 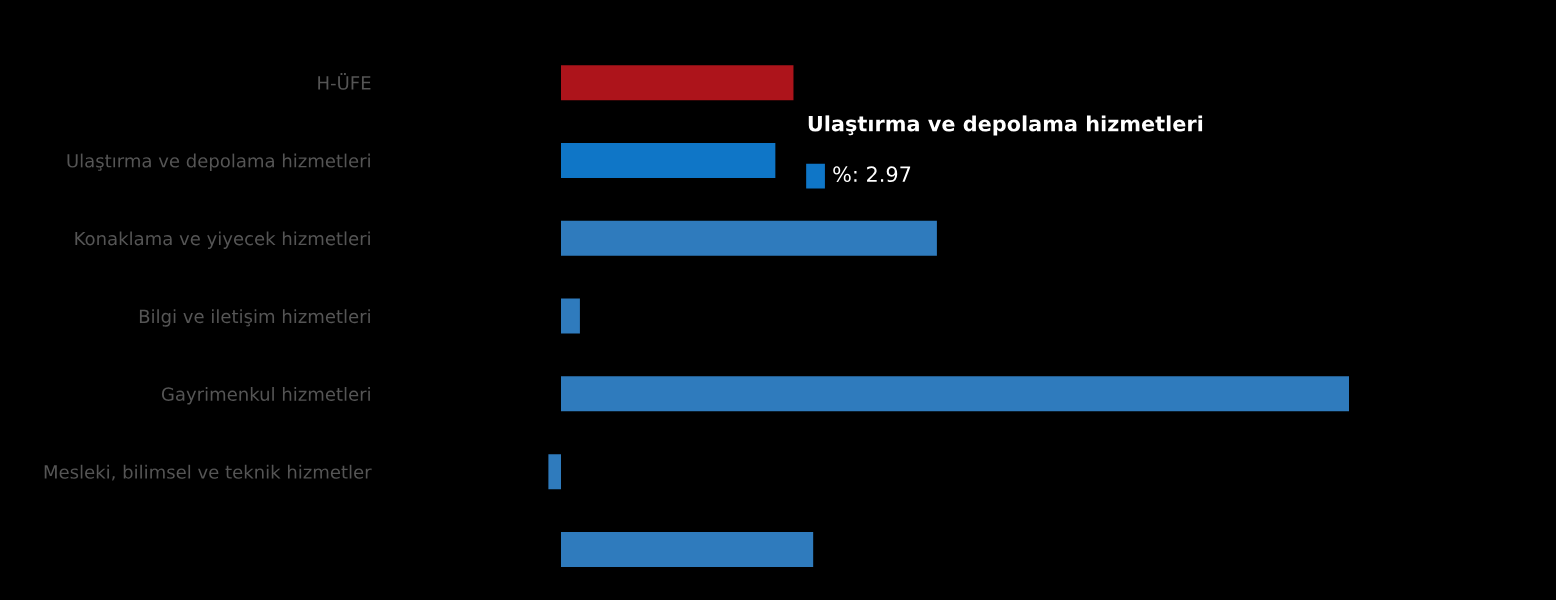 I want to click on y-tick-label: Bilgi ve iletişim hizmetleri, so click(x=254, y=318).